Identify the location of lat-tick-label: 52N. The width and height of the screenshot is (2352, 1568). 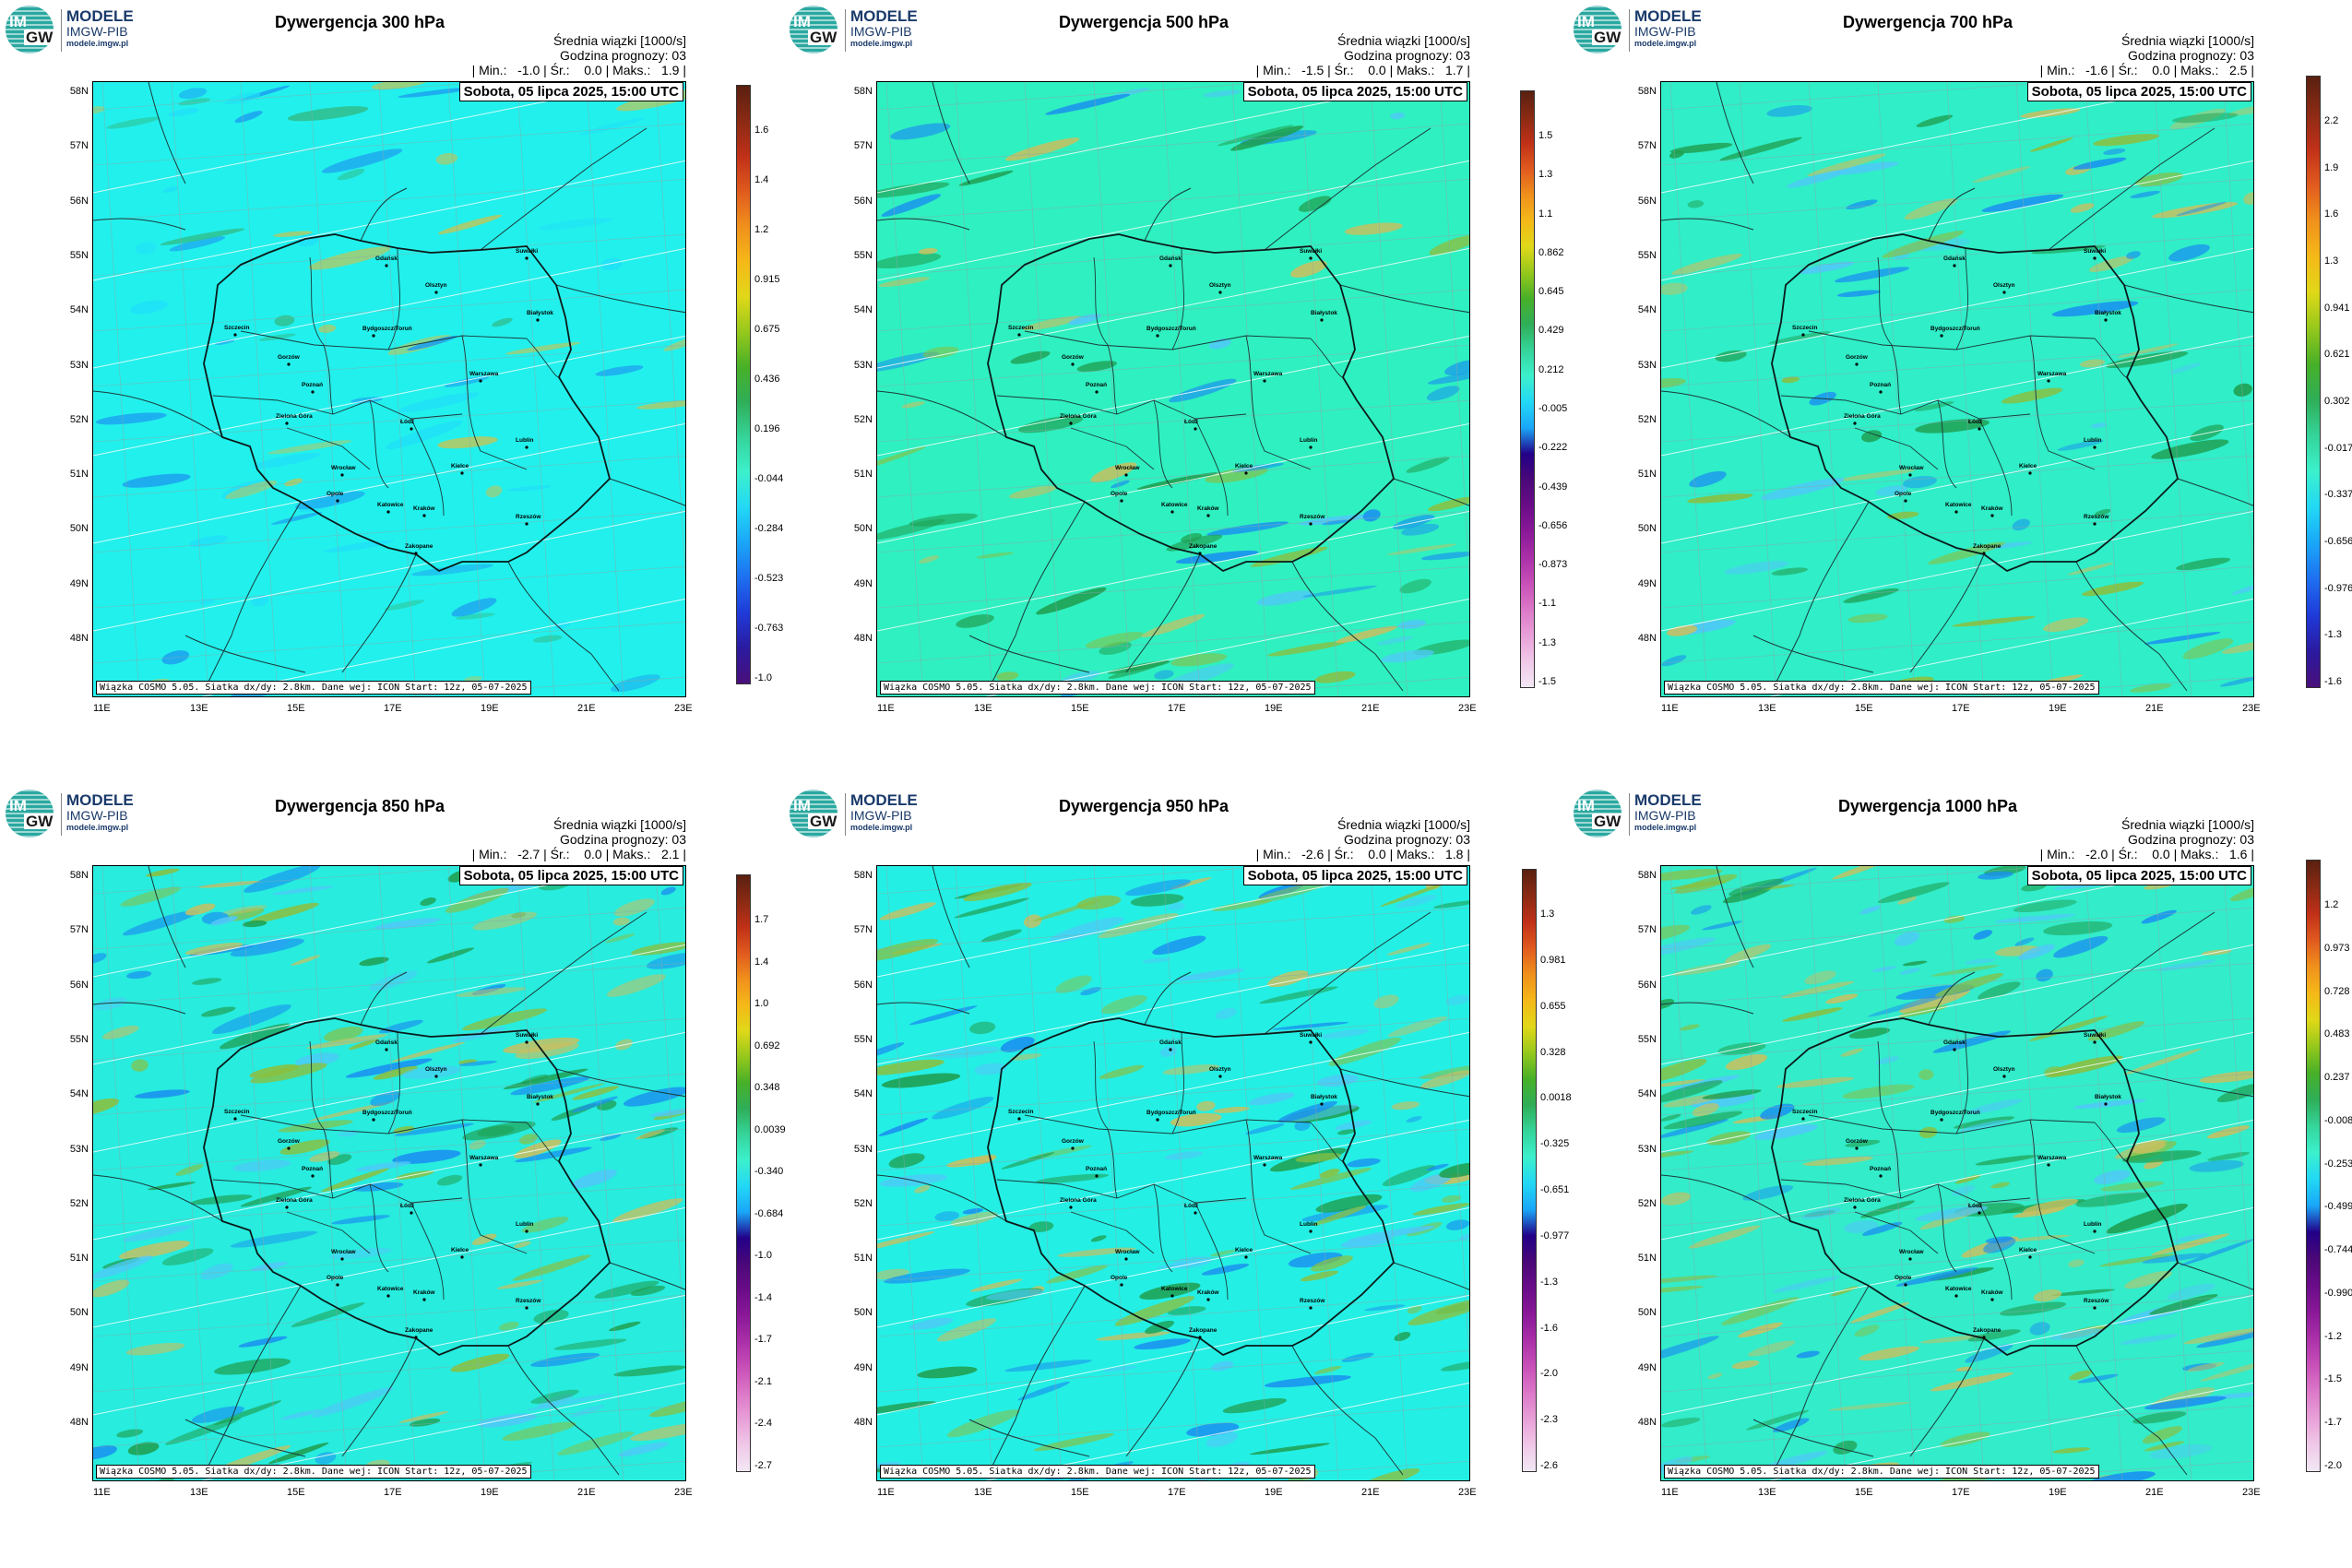
(79, 1203).